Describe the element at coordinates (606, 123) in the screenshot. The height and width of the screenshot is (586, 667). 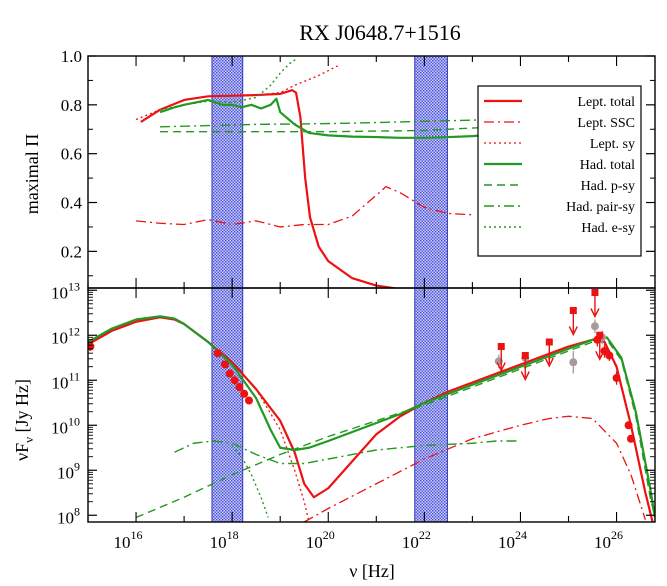
I see `legend-label-lept-ssc: Lept. SSC` at that location.